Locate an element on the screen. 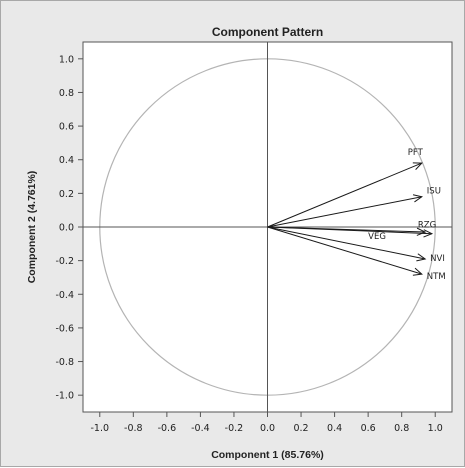 The image size is (465, 468). vector-ntm is located at coordinates (344, 250).